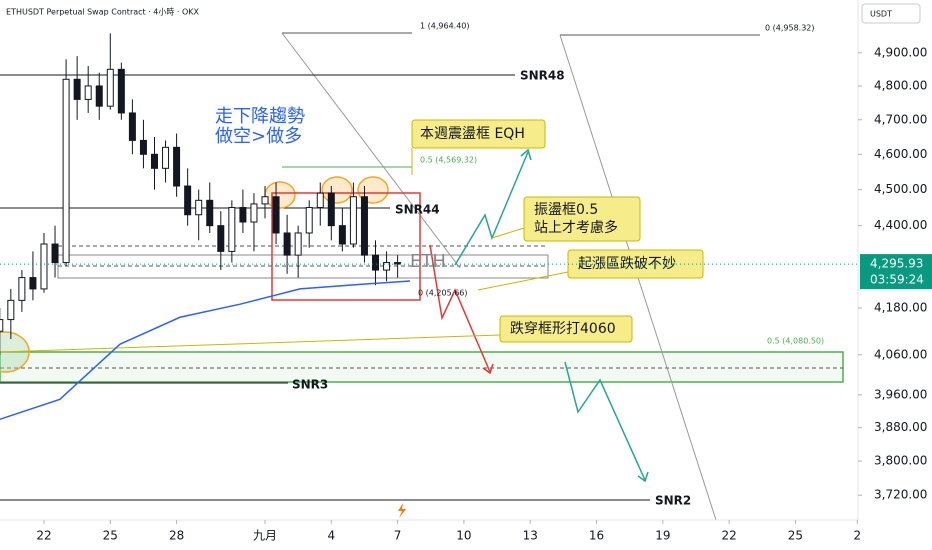 The image size is (932, 550). What do you see at coordinates (900, 427) in the screenshot?
I see `y-tick-label: 3,880.00` at bounding box center [900, 427].